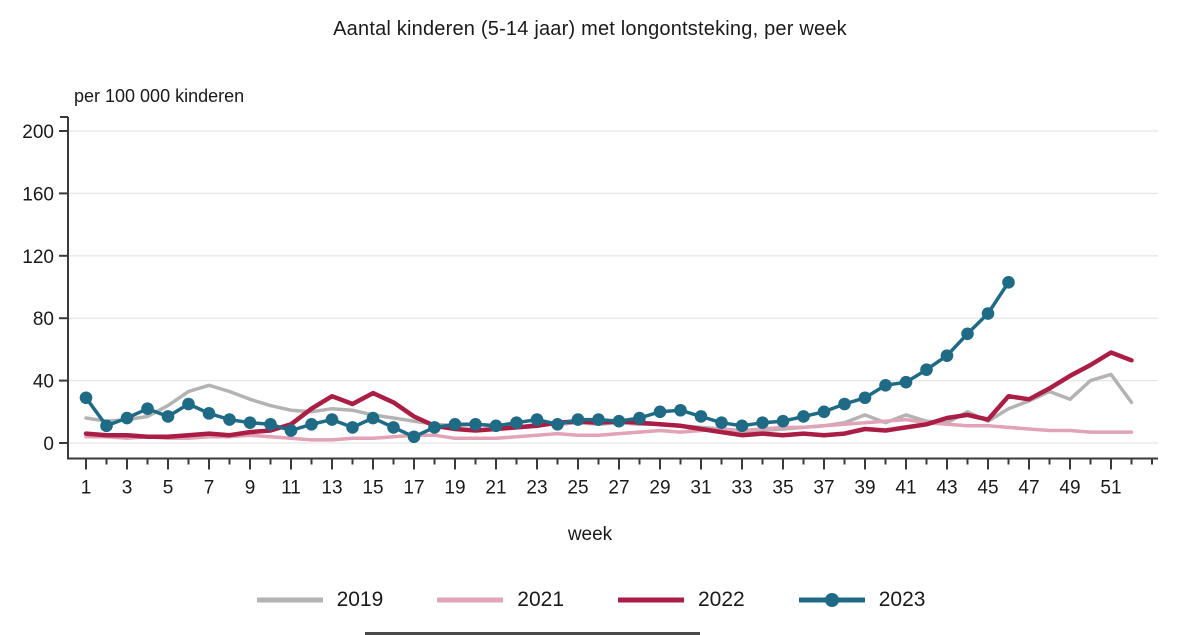 Image resolution: width=1180 pixels, height=635 pixels. Describe the element at coordinates (946, 488) in the screenshot. I see `x-tick-label: 43` at that location.